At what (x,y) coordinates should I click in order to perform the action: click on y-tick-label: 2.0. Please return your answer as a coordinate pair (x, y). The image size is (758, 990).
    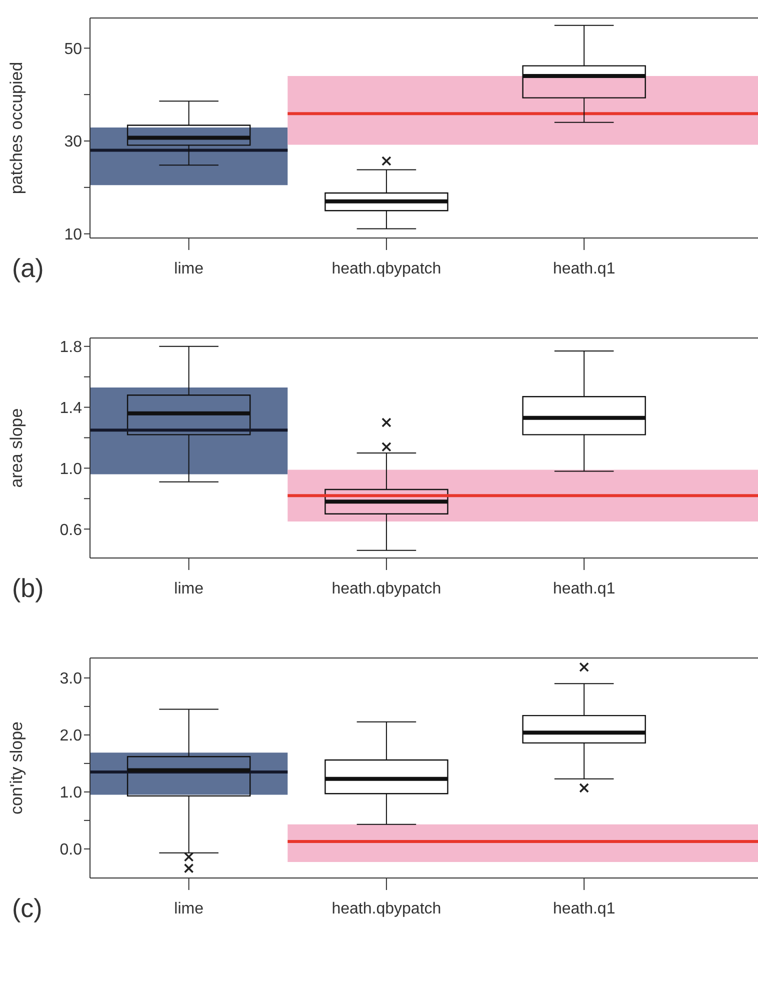
    Looking at the image, I should click on (71, 736).